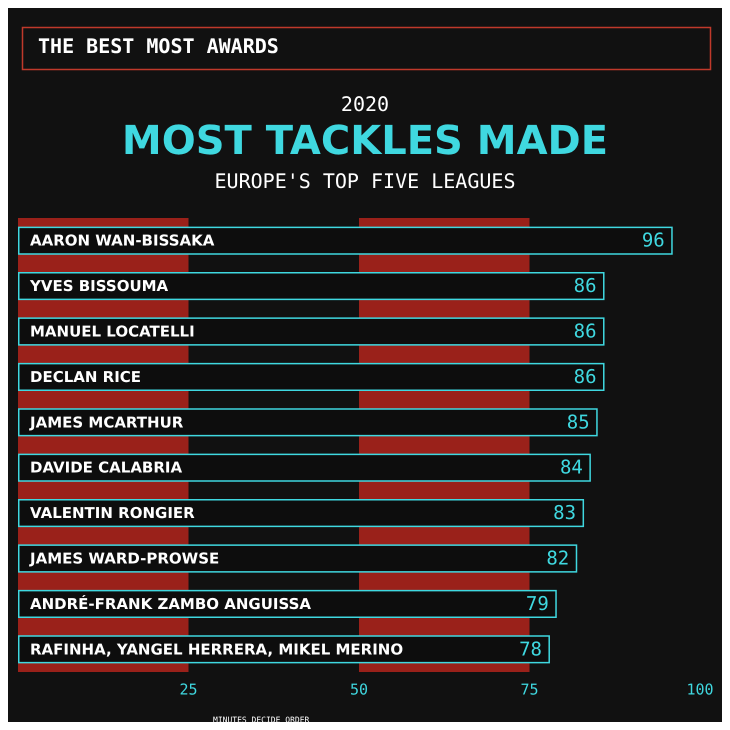  I want to click on data-label: 79, so click(537, 603).